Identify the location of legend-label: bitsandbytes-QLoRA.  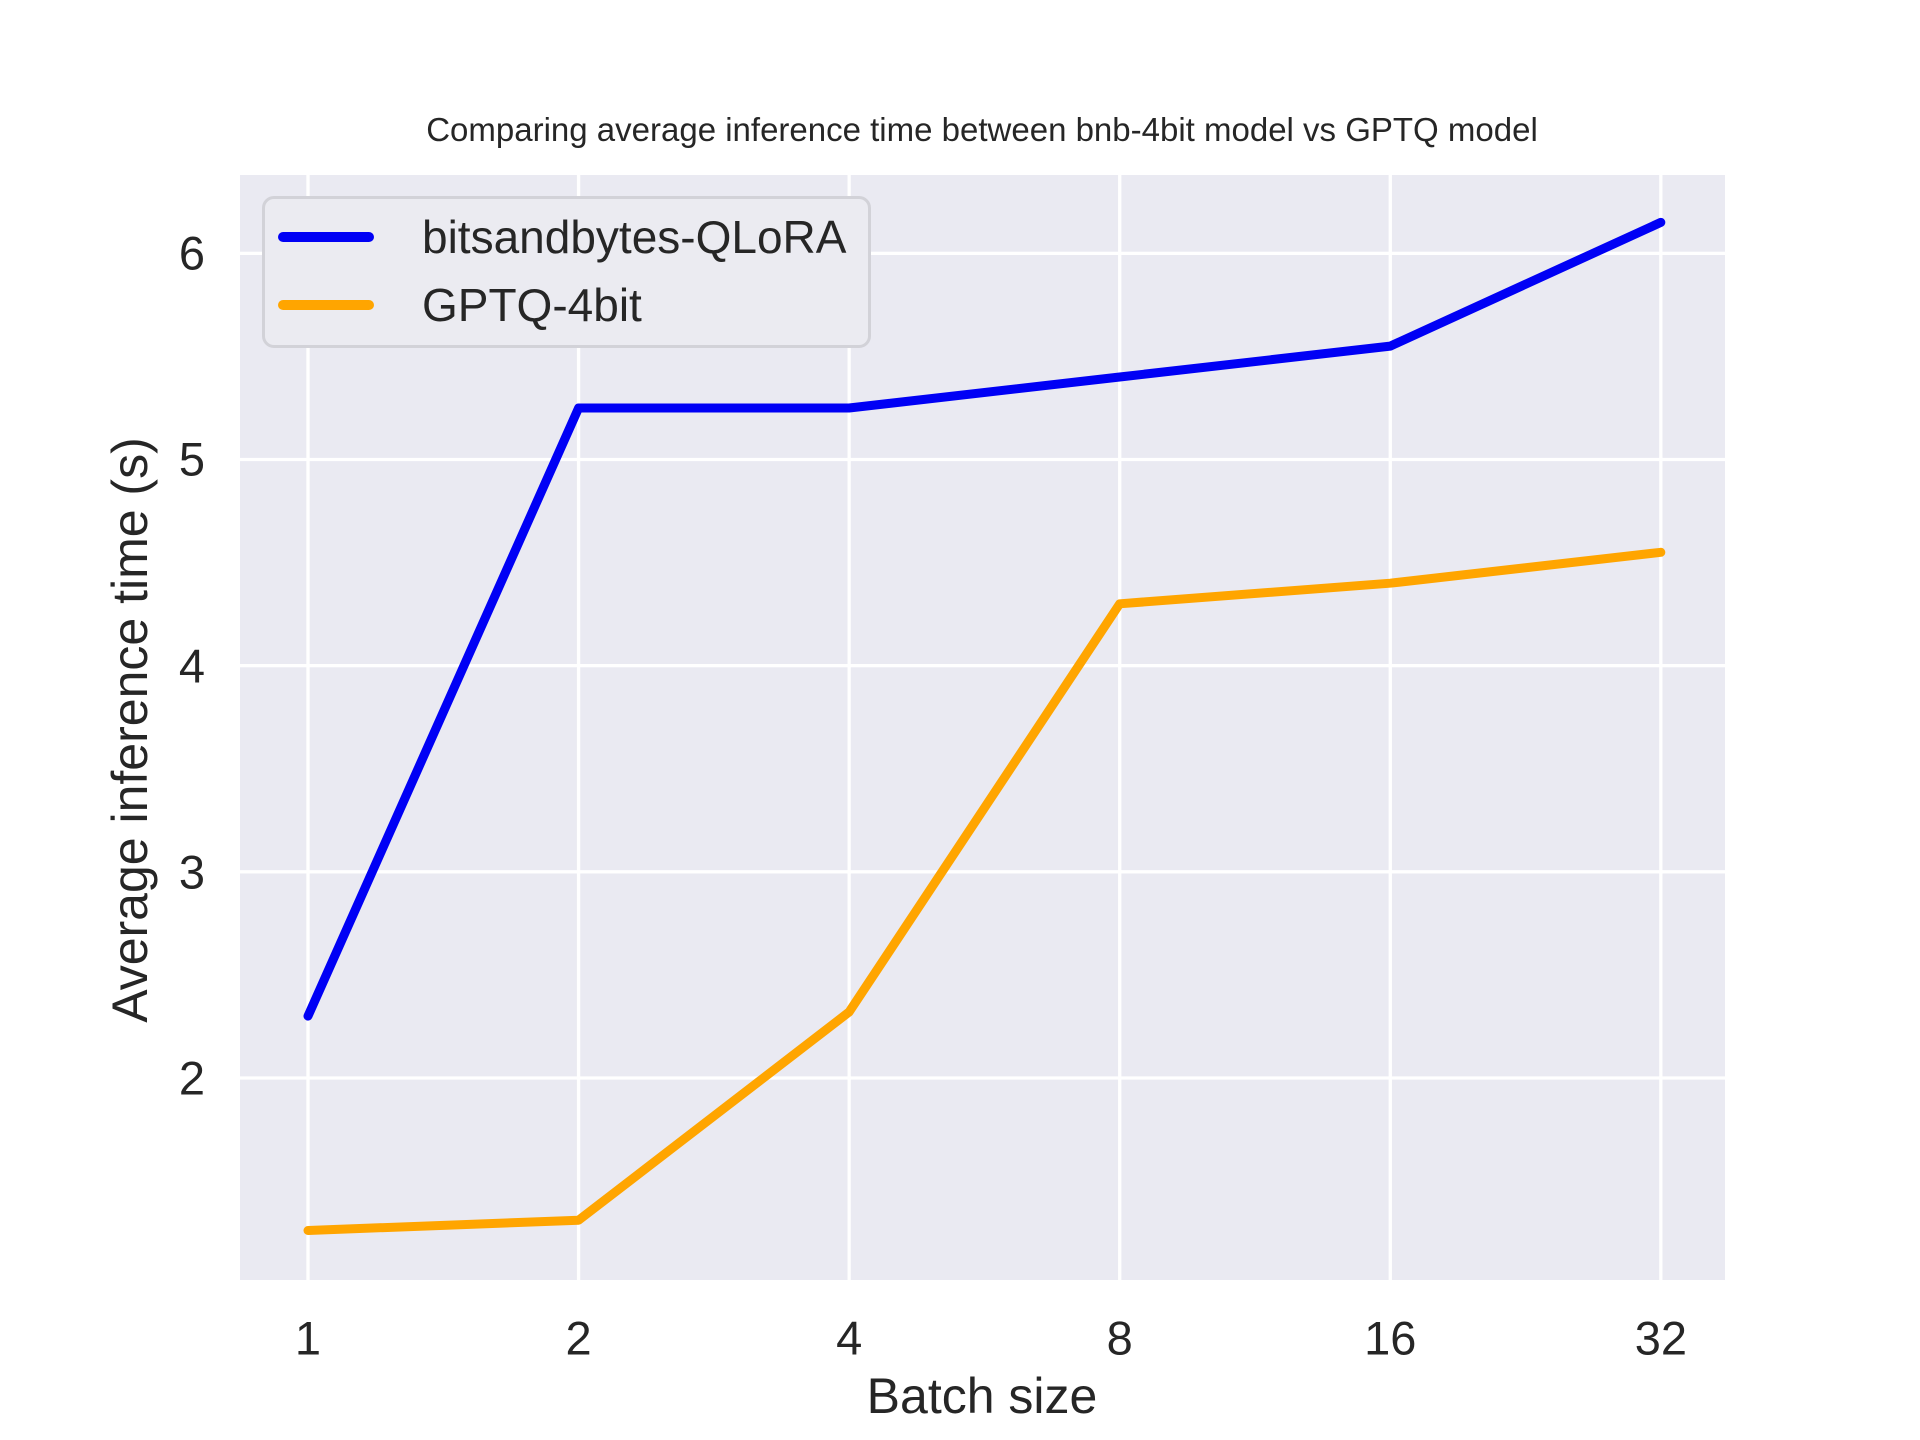
(634, 237).